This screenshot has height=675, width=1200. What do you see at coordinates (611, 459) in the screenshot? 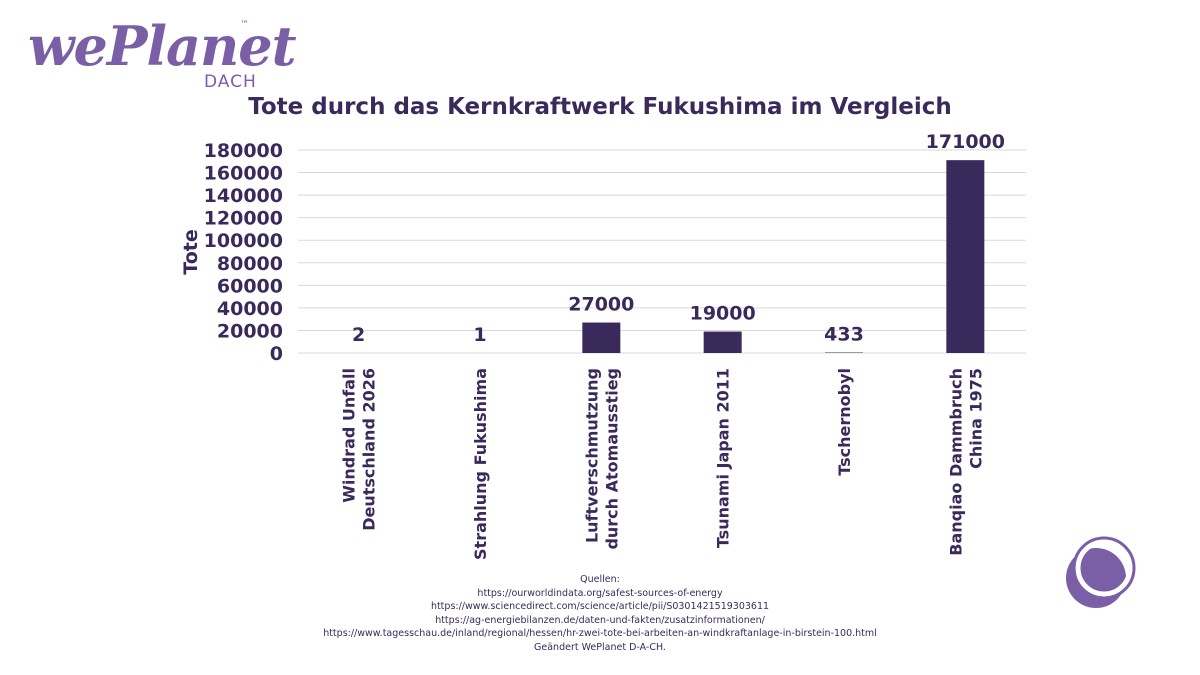
I see `x-tick-label-line: durch Atomausstieg` at bounding box center [611, 459].